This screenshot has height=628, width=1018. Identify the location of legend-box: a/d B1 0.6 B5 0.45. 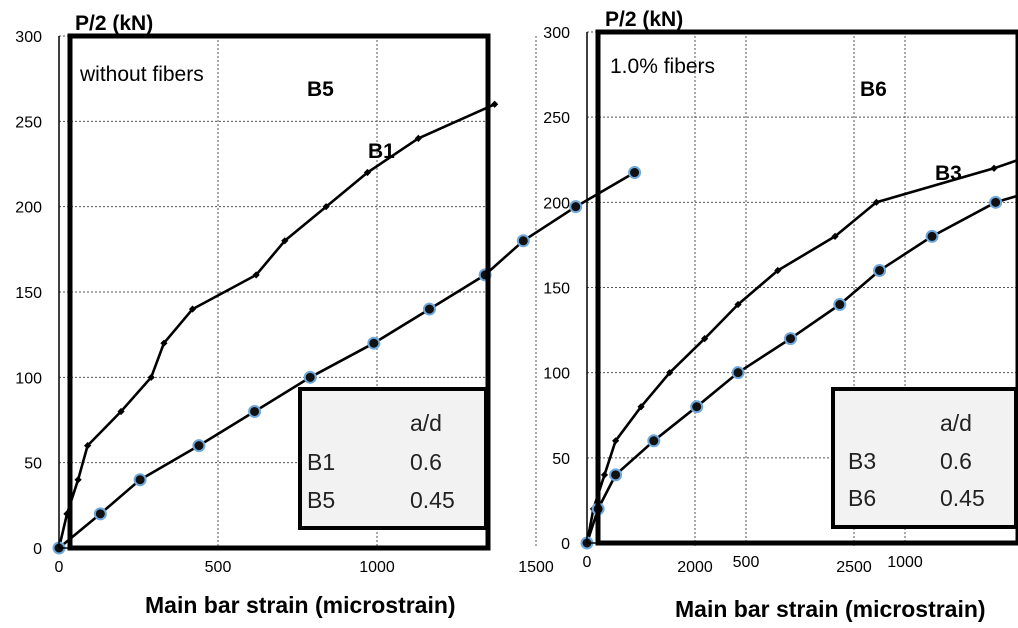
(393, 458).